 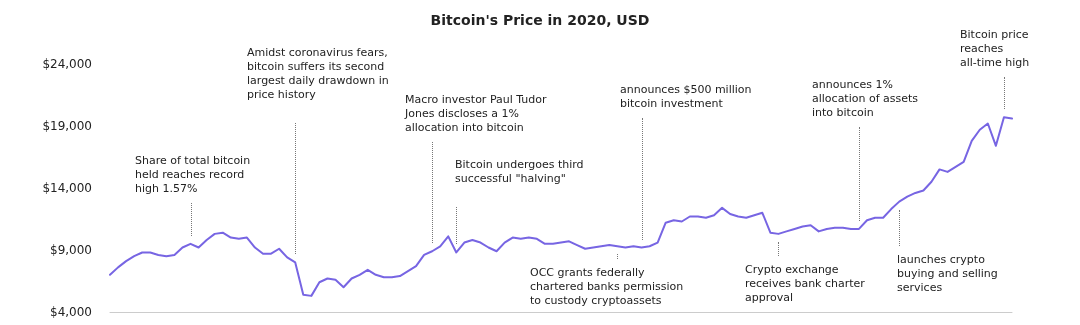 What do you see at coordinates (688, 96) in the screenshot?
I see `annotation: announces $500 million bitcoin investment` at bounding box center [688, 96].